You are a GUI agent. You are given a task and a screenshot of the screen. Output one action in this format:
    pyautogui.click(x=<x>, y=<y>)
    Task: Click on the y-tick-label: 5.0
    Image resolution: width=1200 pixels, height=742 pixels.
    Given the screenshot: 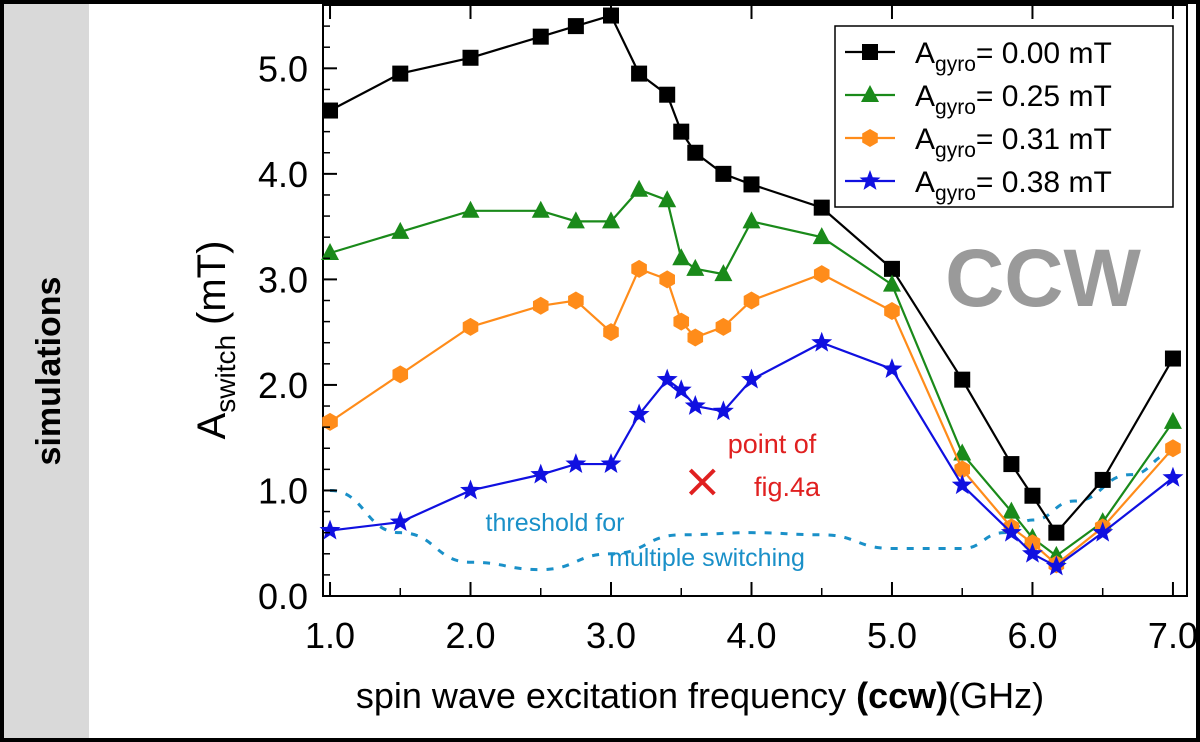 What is the action you would take?
    pyautogui.click(x=283, y=68)
    